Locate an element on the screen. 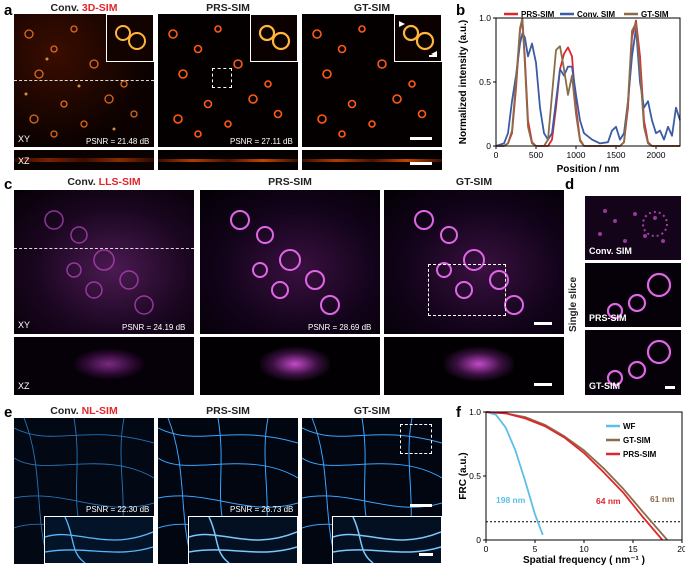 This screenshot has height=567, width=685. panel-c-title-prs: PRS-SIM is located at coordinates (290, 182).